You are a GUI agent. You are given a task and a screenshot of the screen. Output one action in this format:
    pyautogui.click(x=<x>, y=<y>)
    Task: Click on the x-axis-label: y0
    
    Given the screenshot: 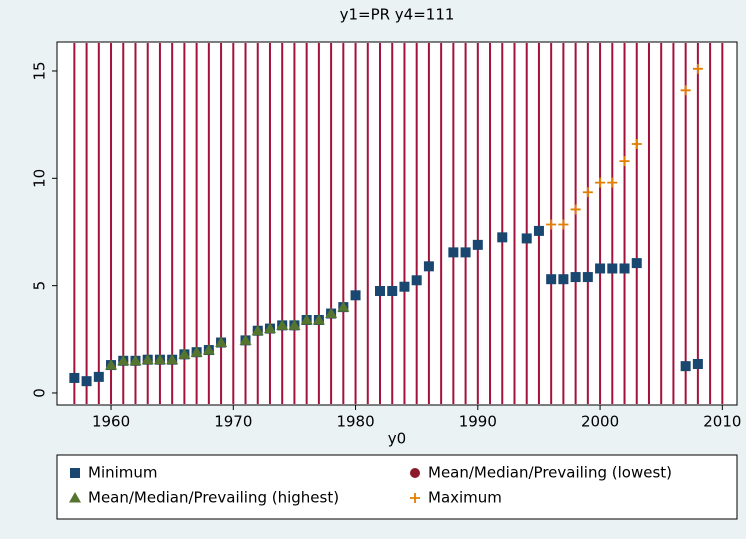 What is the action you would take?
    pyautogui.click(x=397, y=439)
    